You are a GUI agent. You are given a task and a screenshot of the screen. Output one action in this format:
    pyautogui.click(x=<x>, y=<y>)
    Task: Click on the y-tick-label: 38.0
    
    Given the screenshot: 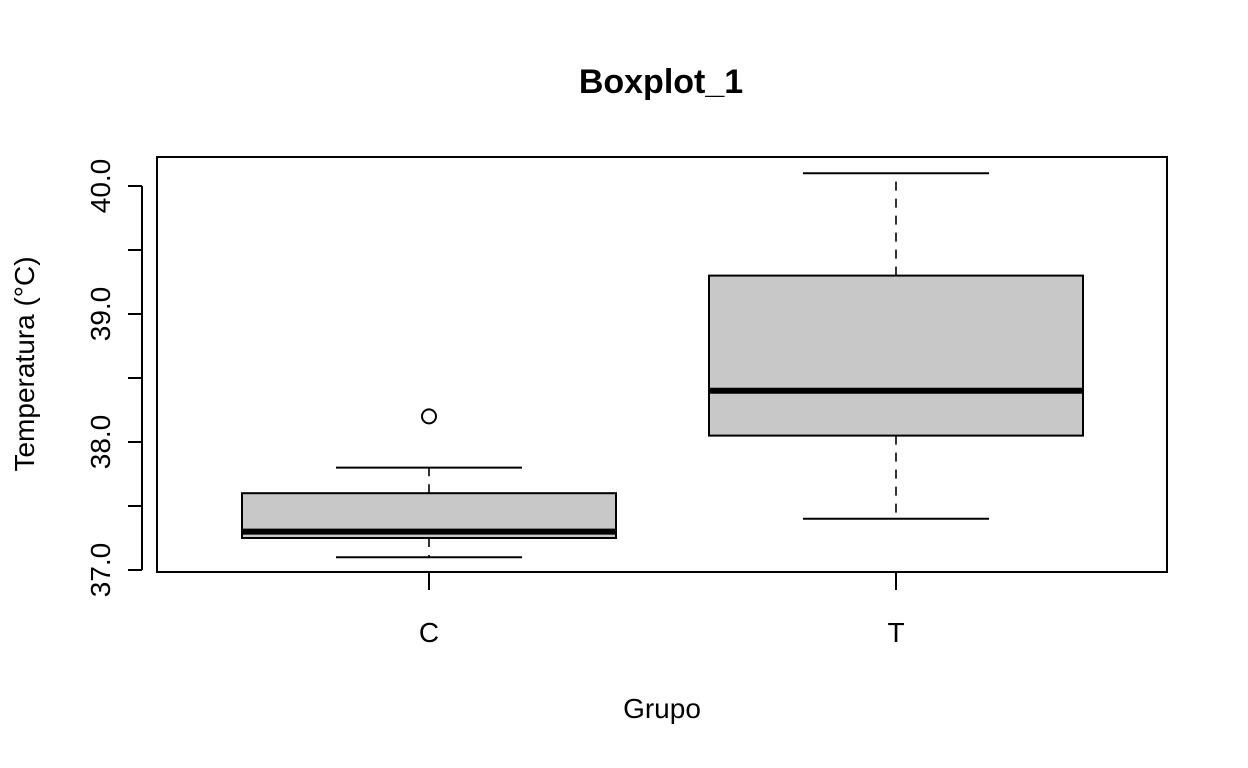 What is the action you would take?
    pyautogui.click(x=100, y=442)
    